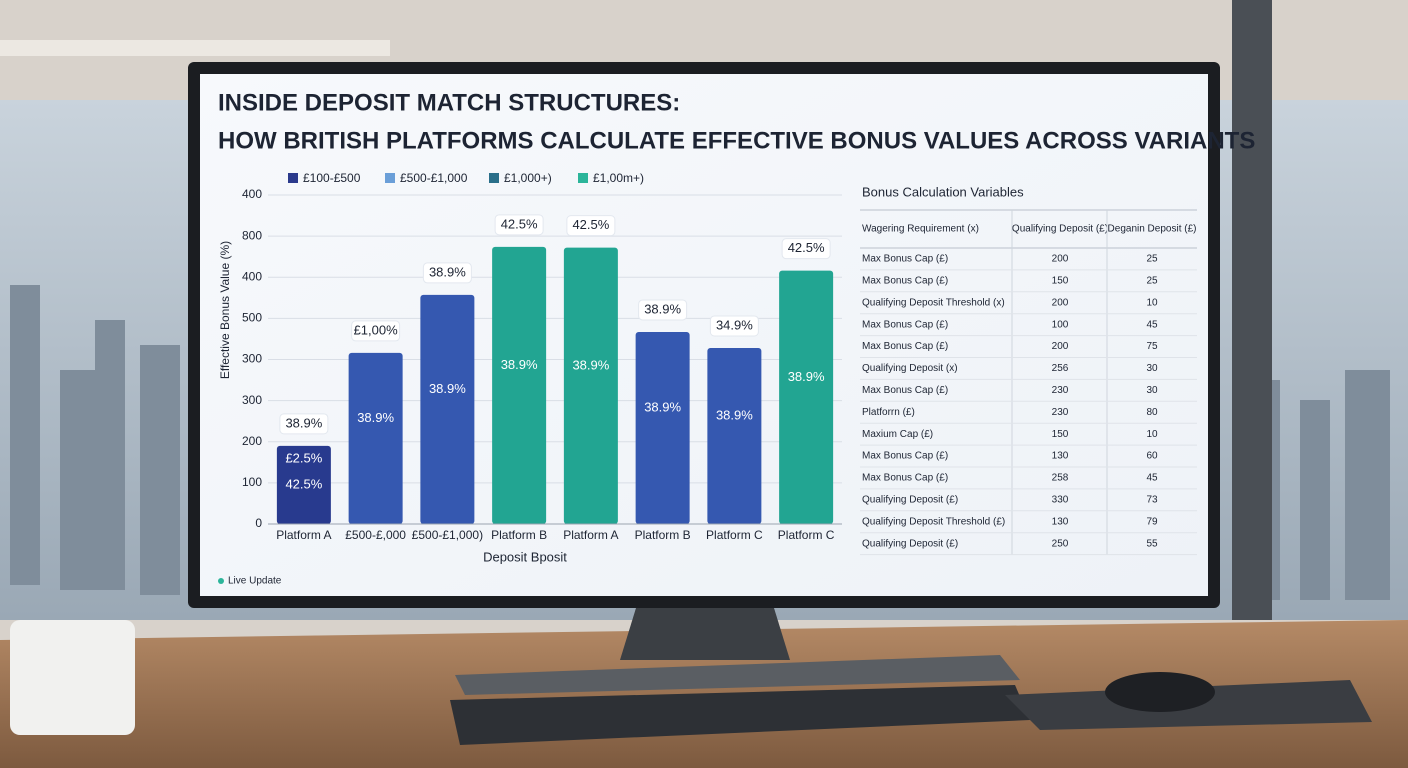  I want to click on table-cell: Platforrn (£), so click(888, 412).